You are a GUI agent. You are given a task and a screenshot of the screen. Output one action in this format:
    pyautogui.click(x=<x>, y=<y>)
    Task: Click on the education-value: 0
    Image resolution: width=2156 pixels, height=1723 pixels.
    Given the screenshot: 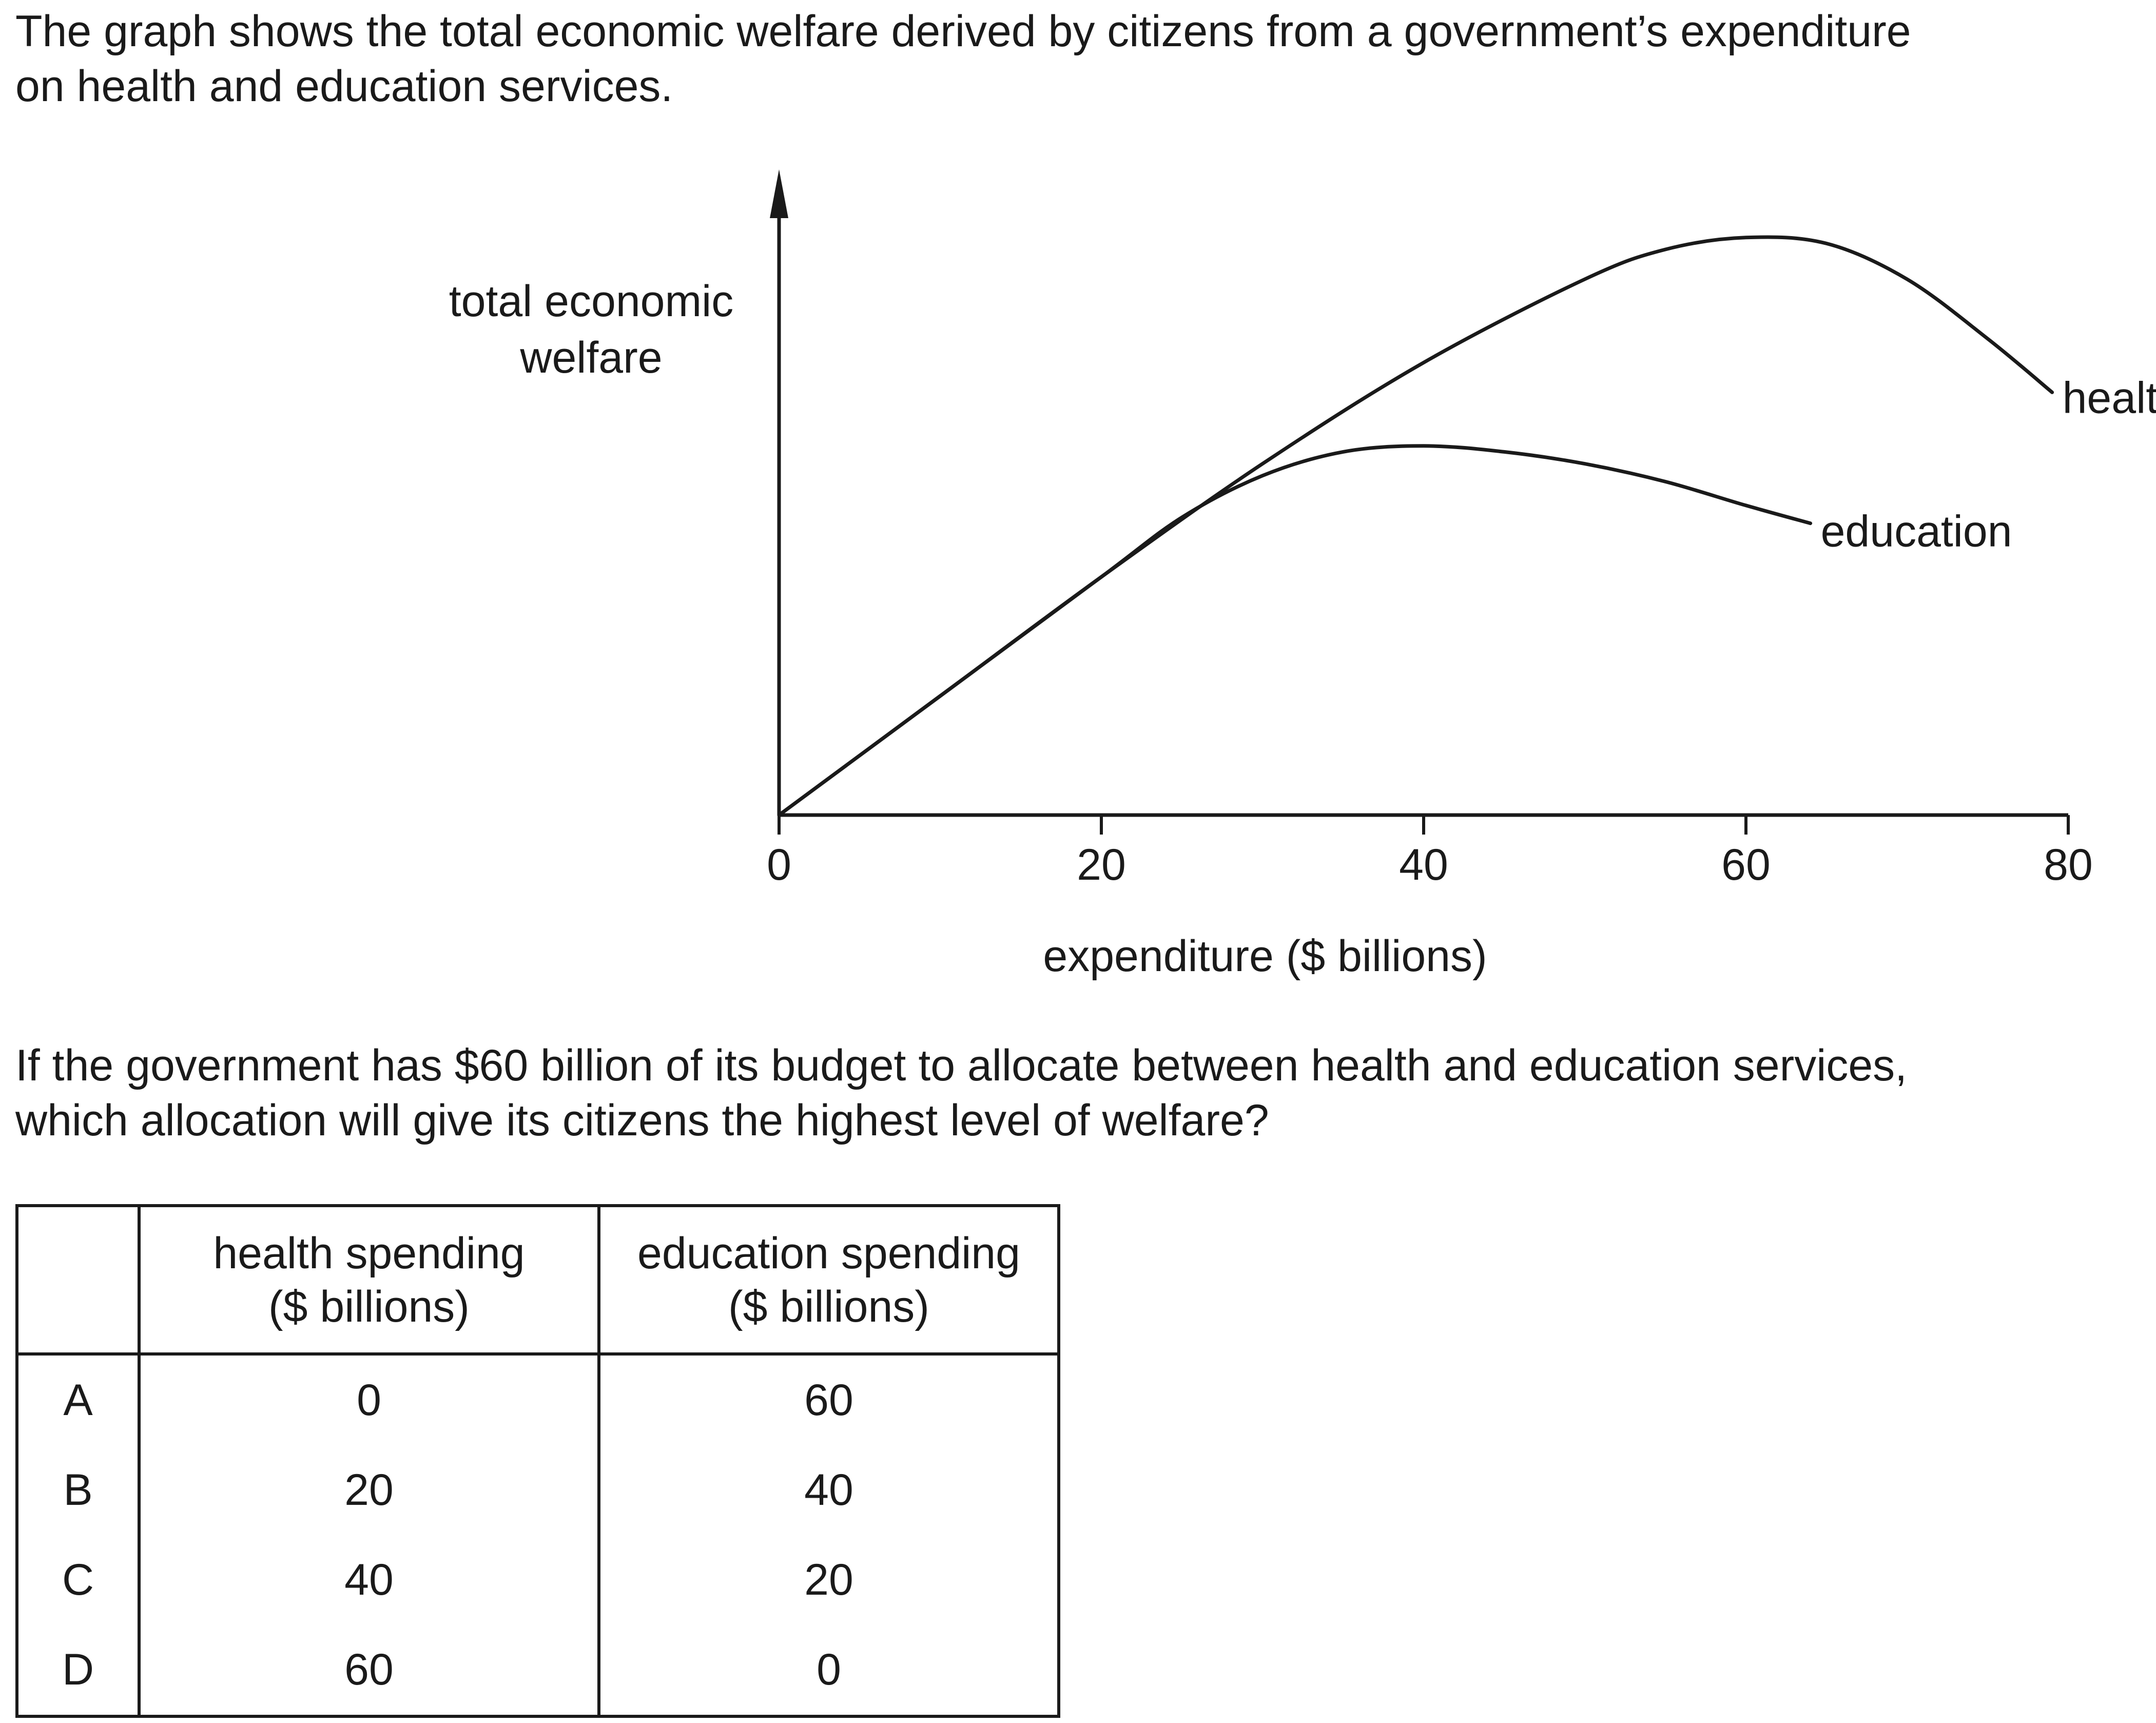 What is the action you would take?
    pyautogui.click(x=828, y=1670)
    